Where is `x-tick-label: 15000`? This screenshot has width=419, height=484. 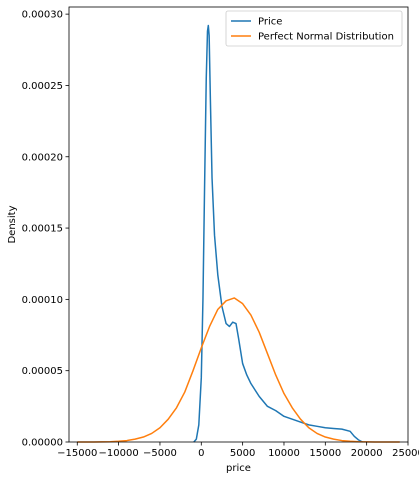
x-tick-label: 15000 is located at coordinates (325, 453).